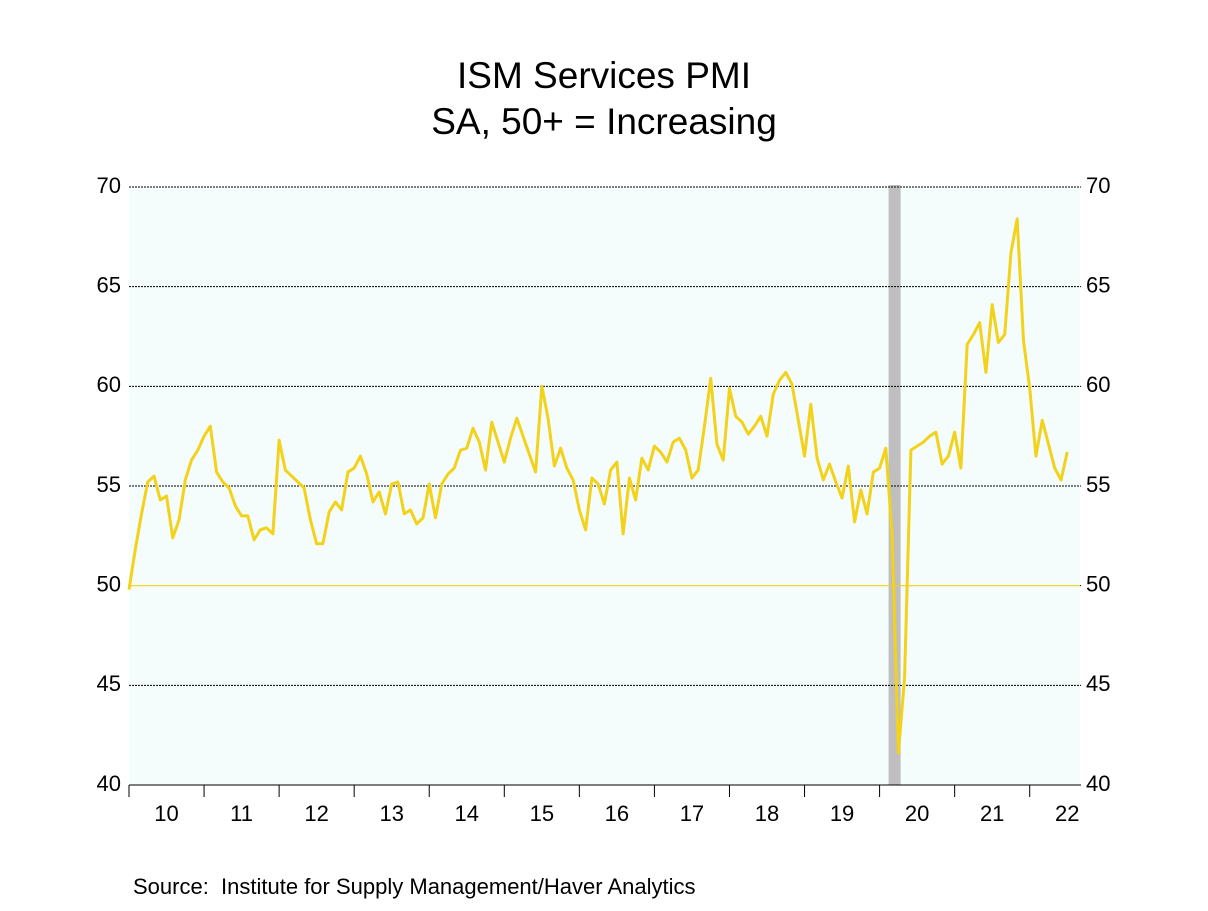  I want to click on recession-shading, so click(894, 485).